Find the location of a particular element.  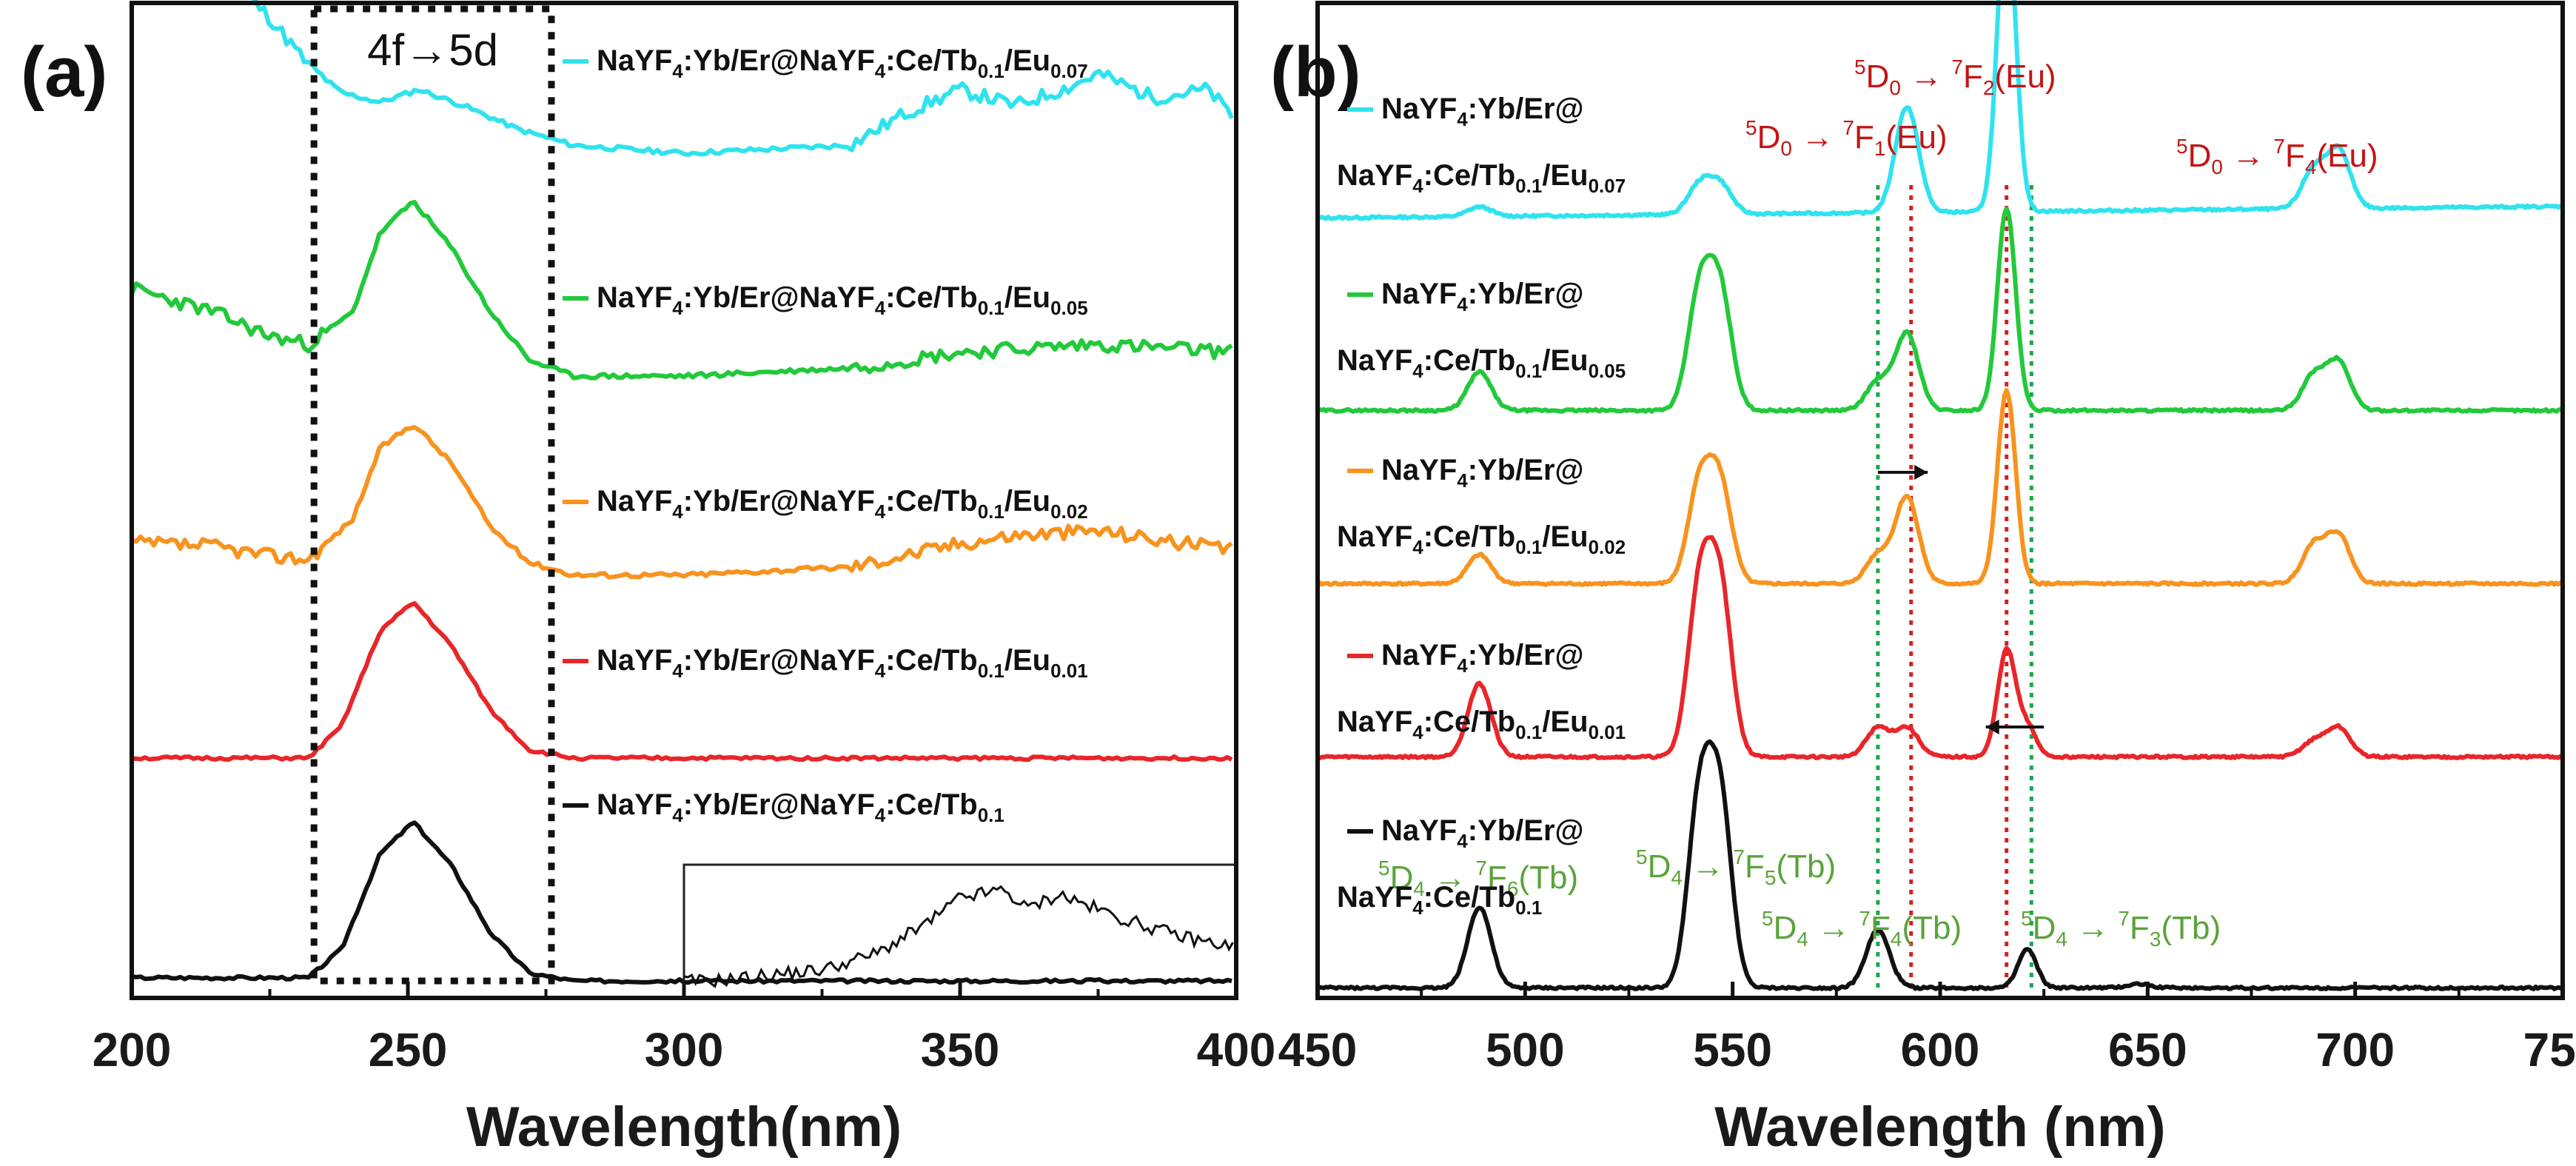

shift-arrow-head-orange is located at coordinates (1921, 472).